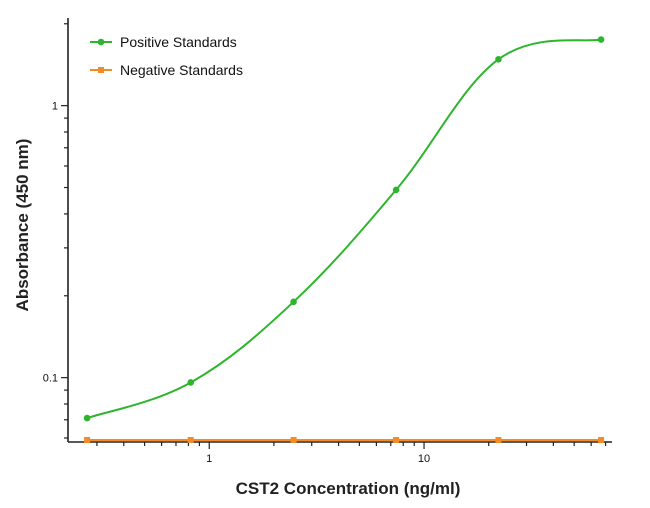 Image resolution: width=650 pixels, height=508 pixels. What do you see at coordinates (55, 231) in the screenshot?
I see `y-axis-ticks: 0.11` at bounding box center [55, 231].